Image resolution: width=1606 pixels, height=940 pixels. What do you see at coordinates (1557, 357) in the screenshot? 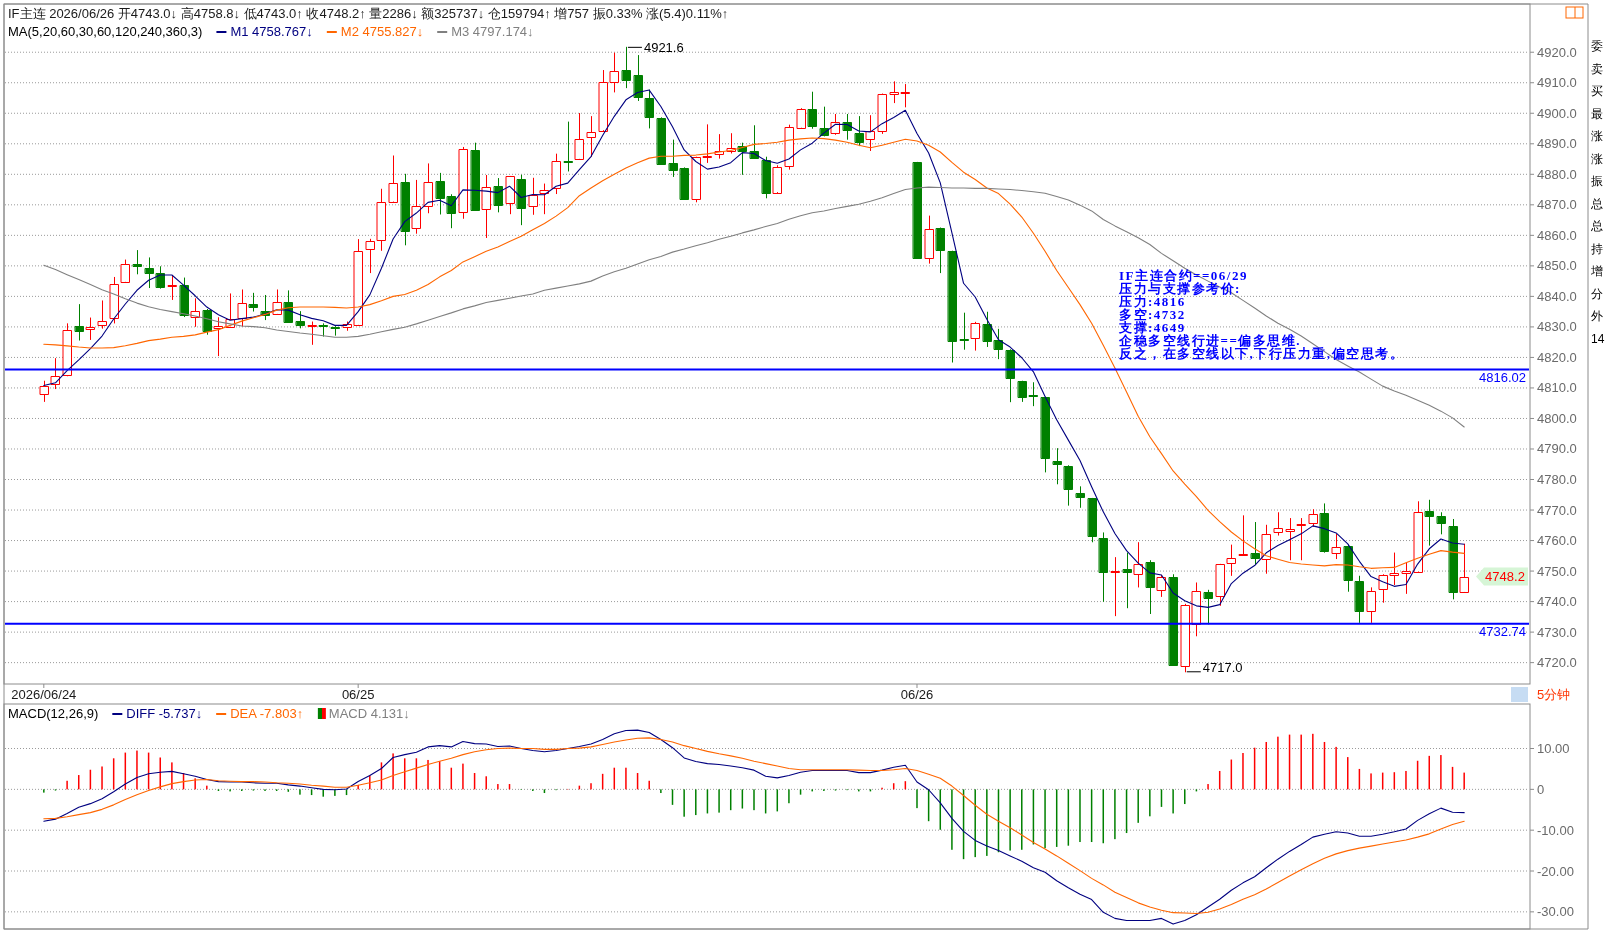
I see `y-tick-label: 4820.0` at bounding box center [1557, 357].